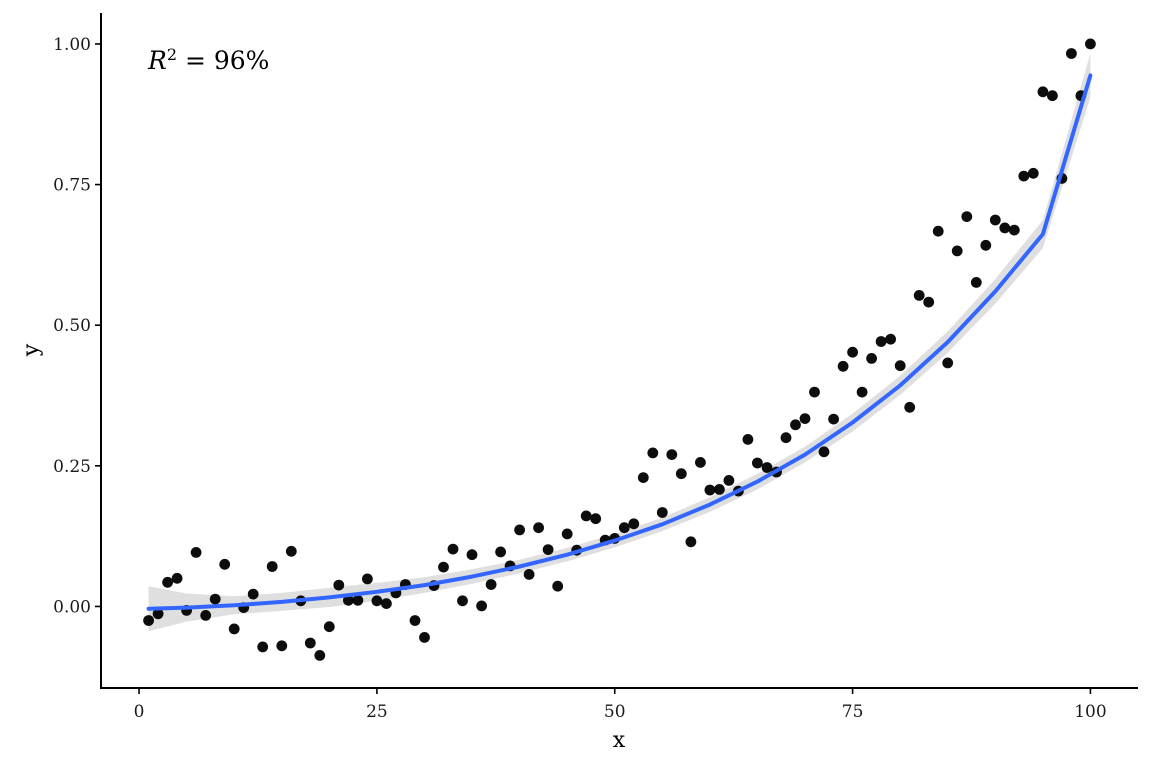 The image size is (1152, 768). I want to click on y-tick-label: 0.25, so click(72, 467).